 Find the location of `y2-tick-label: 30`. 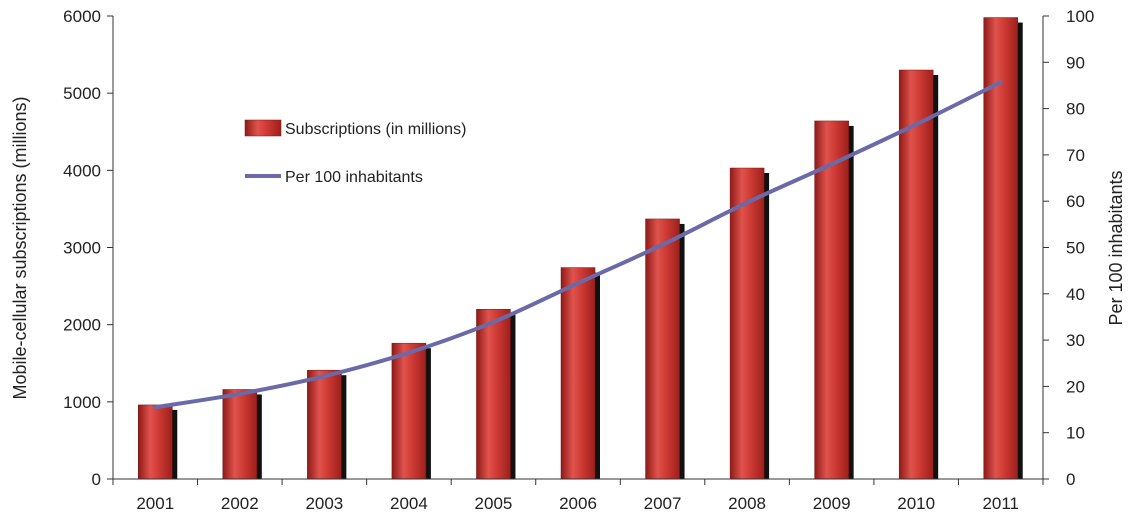

y2-tick-label: 30 is located at coordinates (1075, 340).